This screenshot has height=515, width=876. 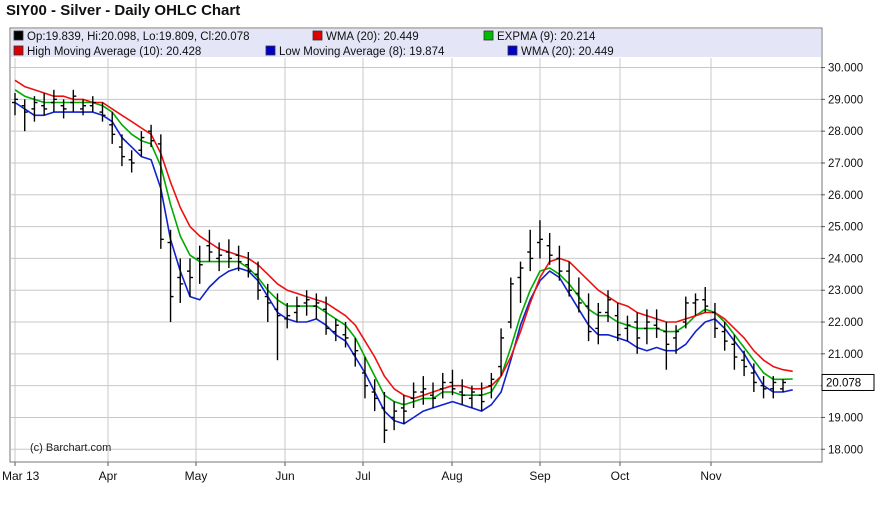 I want to click on y-tick-label: 18.000, so click(x=845, y=450).